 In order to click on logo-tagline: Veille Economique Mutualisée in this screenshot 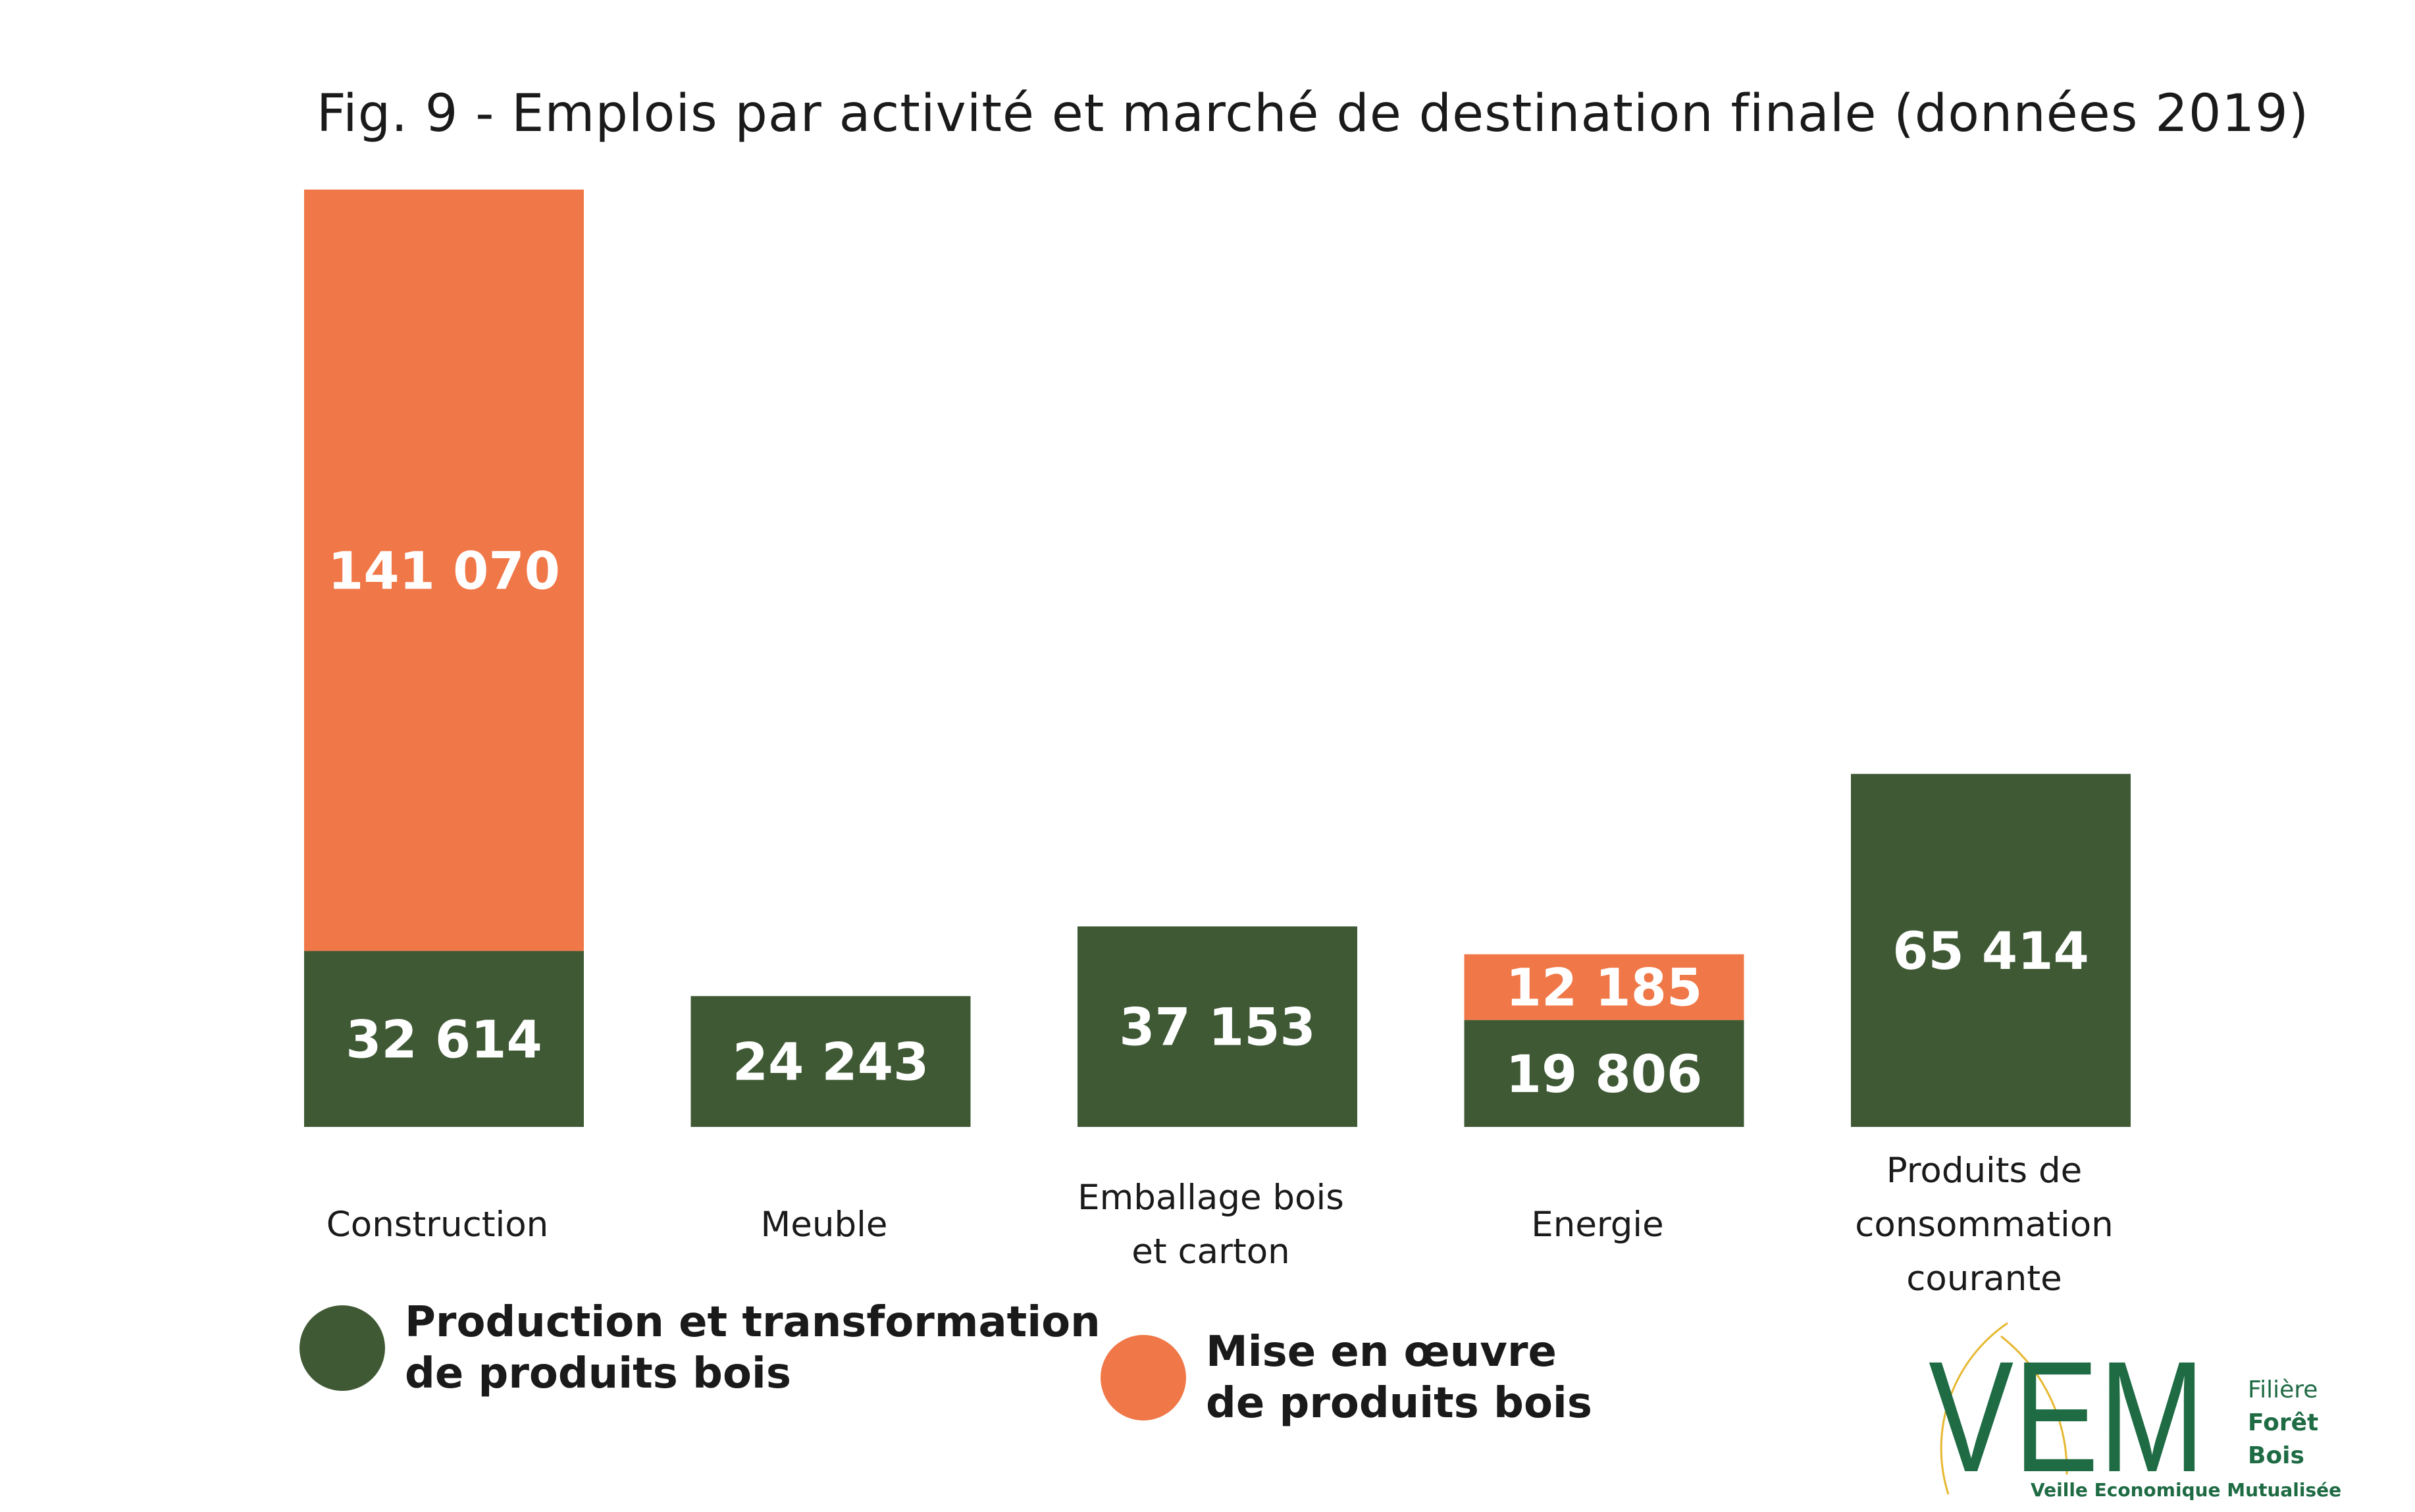, I will do `click(2186, 1490)`.